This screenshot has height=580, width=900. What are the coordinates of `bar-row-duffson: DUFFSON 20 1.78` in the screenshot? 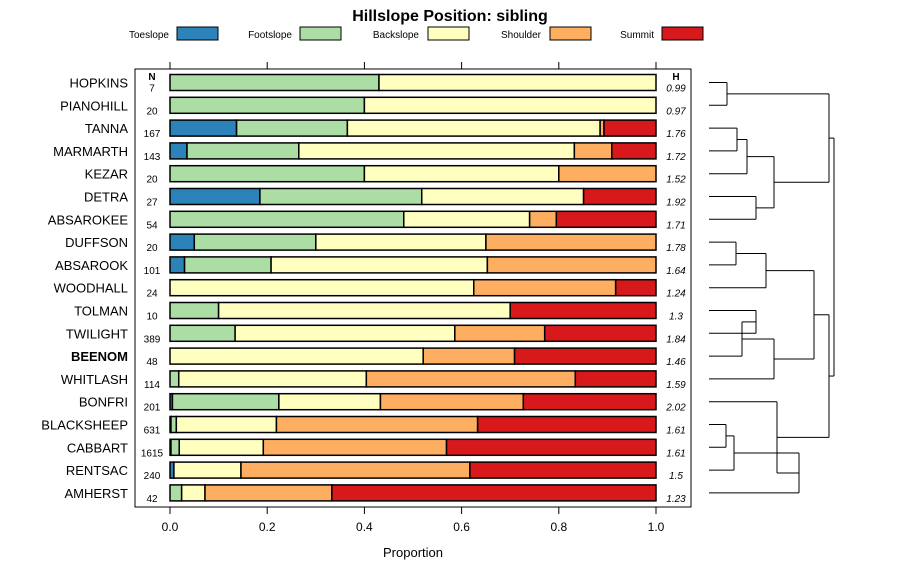 It's located at (375, 243).